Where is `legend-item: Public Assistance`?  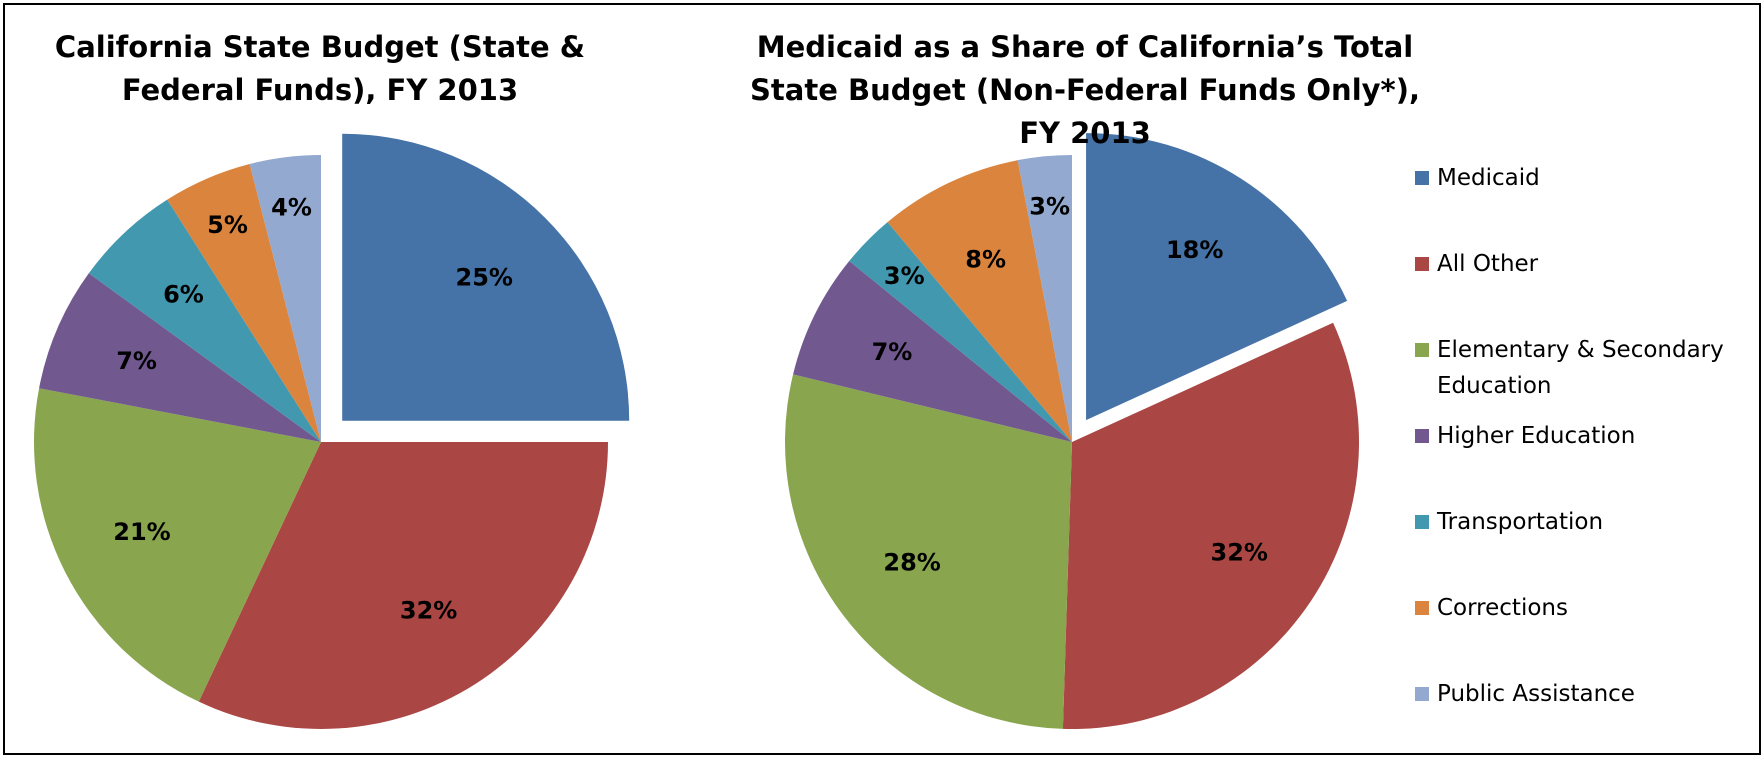
legend-item: Public Assistance is located at coordinates (1585, 694).